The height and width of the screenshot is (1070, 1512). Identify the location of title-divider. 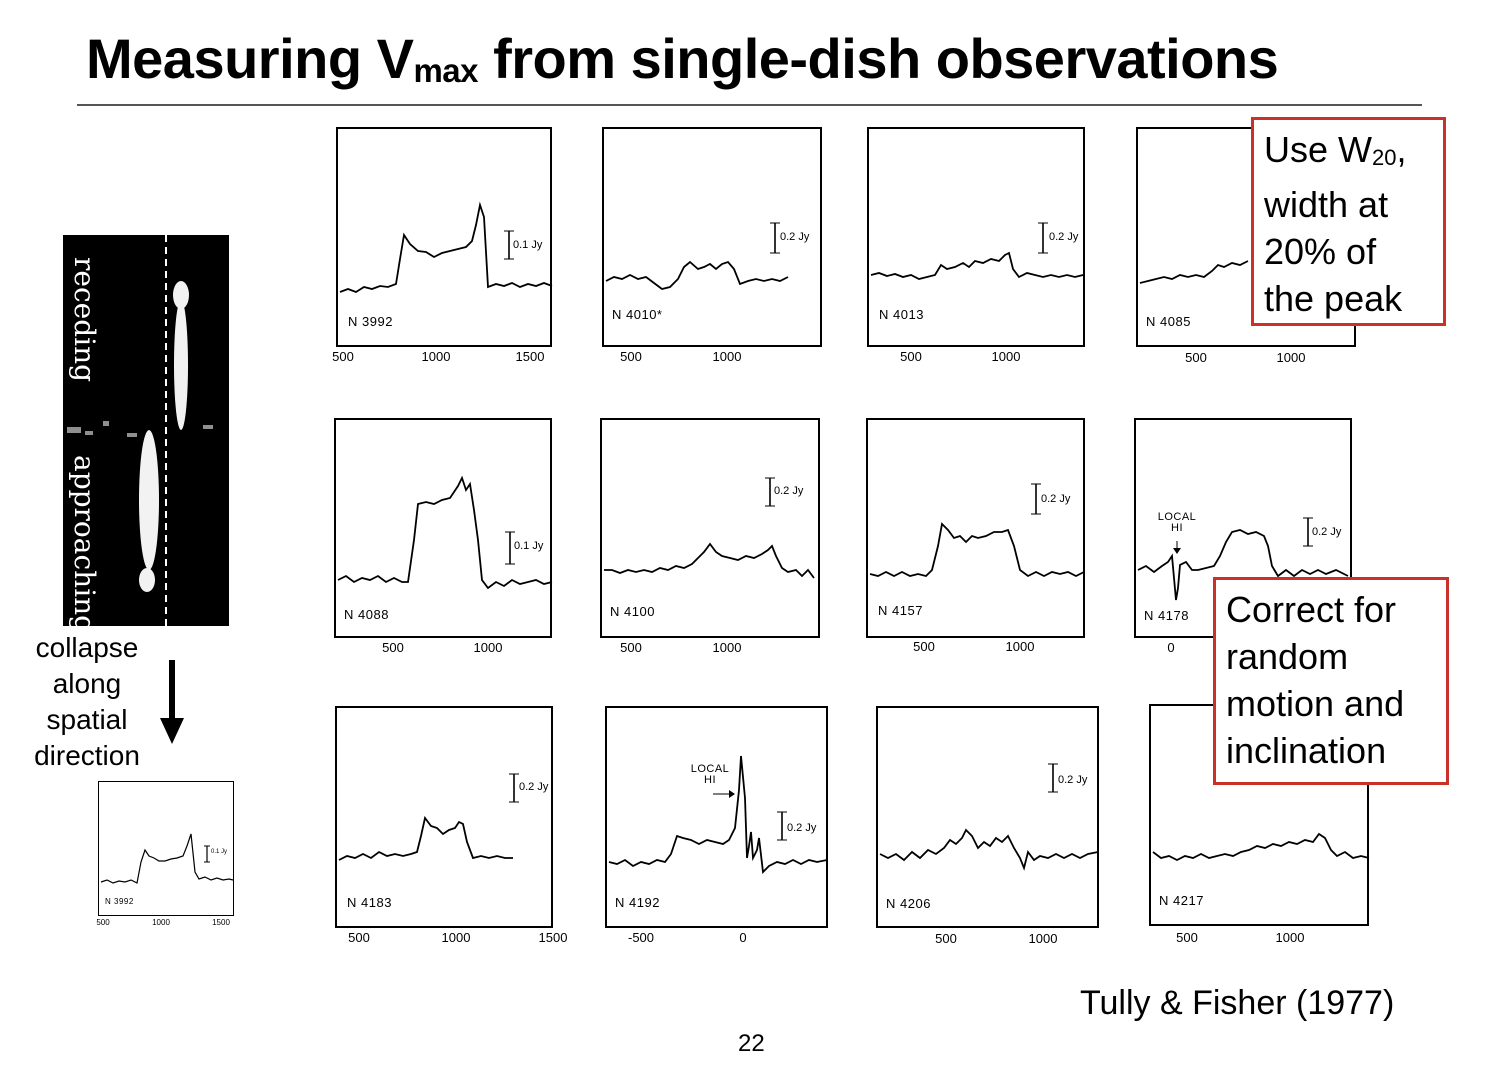
(749, 105).